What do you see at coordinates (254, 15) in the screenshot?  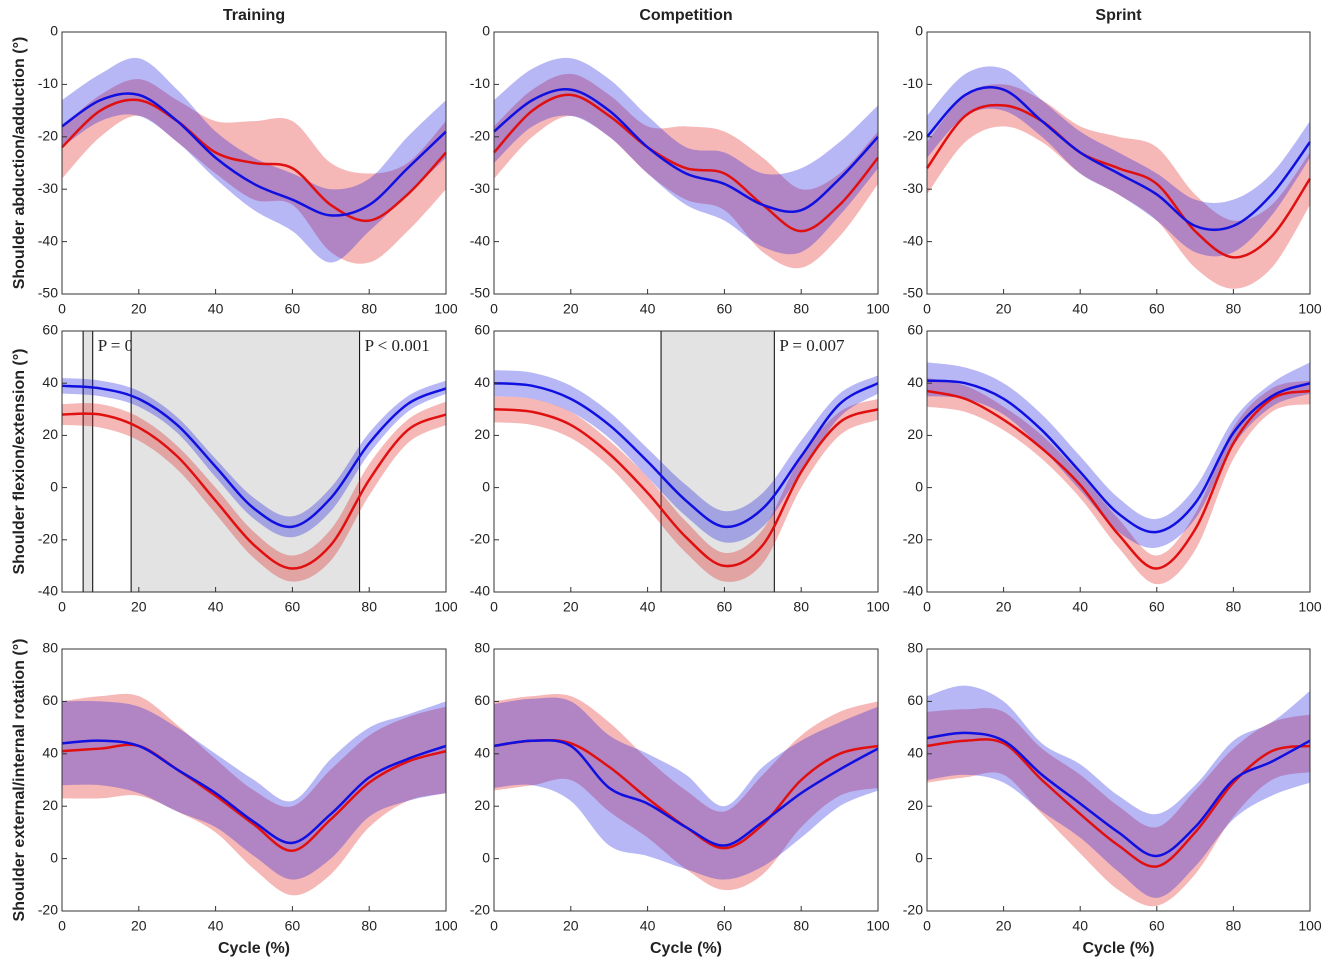 I see `panel-title: Training` at bounding box center [254, 15].